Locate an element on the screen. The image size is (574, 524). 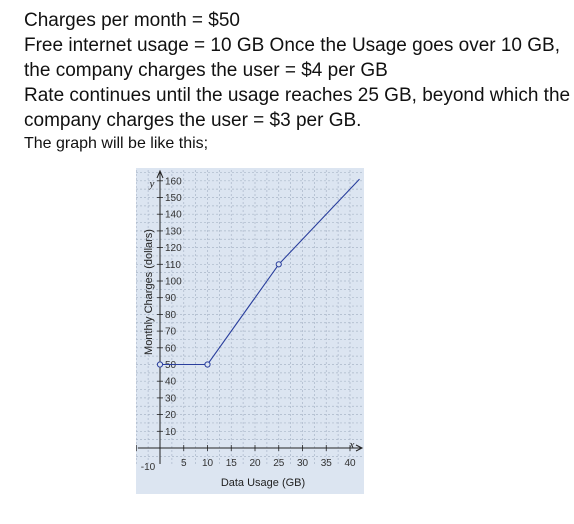
y-tick-label: 40 is located at coordinates (171, 382).